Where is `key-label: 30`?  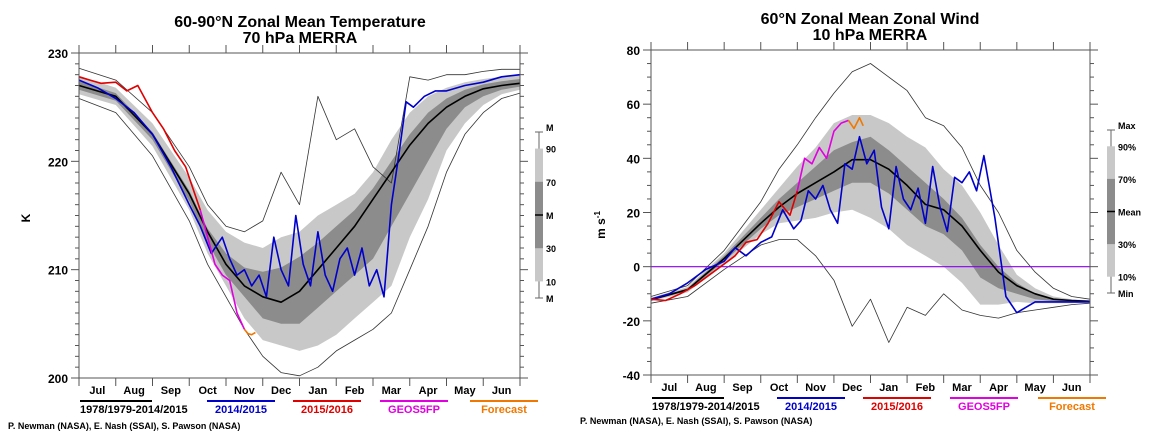 key-label: 30 is located at coordinates (551, 249).